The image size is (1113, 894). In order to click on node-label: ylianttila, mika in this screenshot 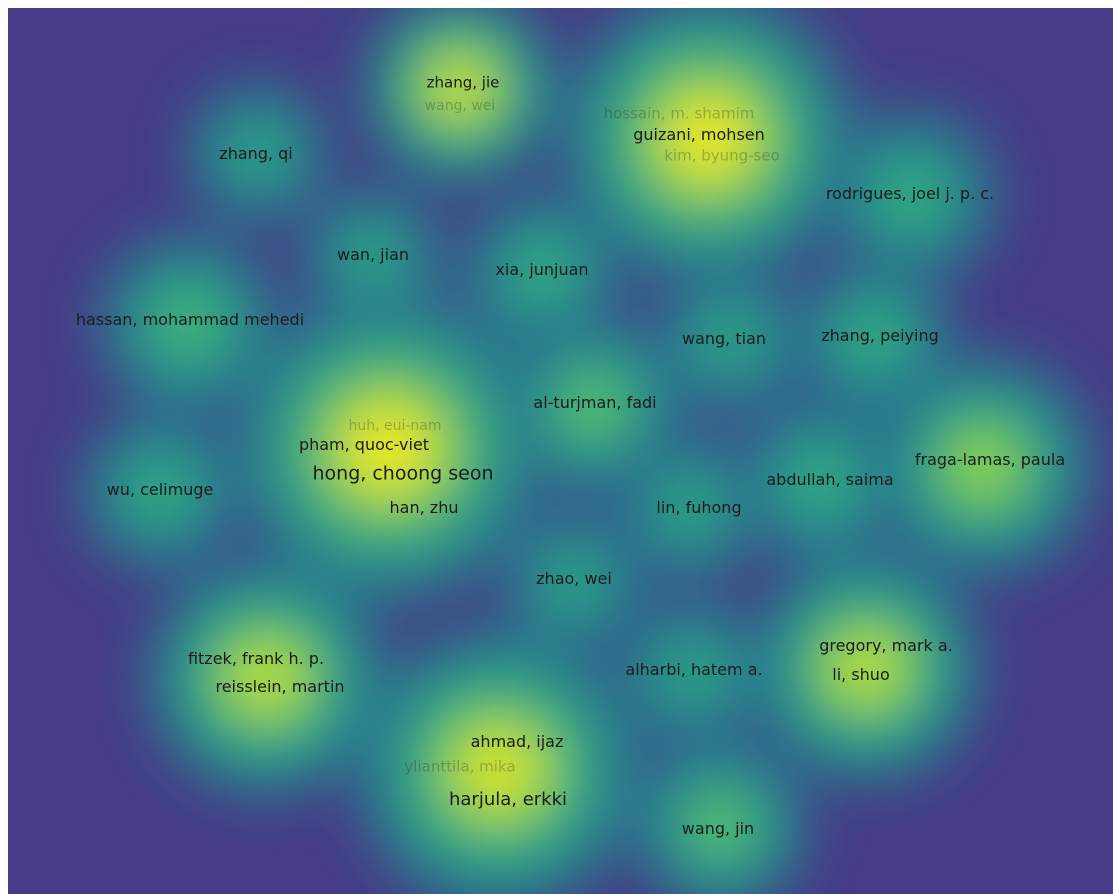, I will do `click(460, 766)`.